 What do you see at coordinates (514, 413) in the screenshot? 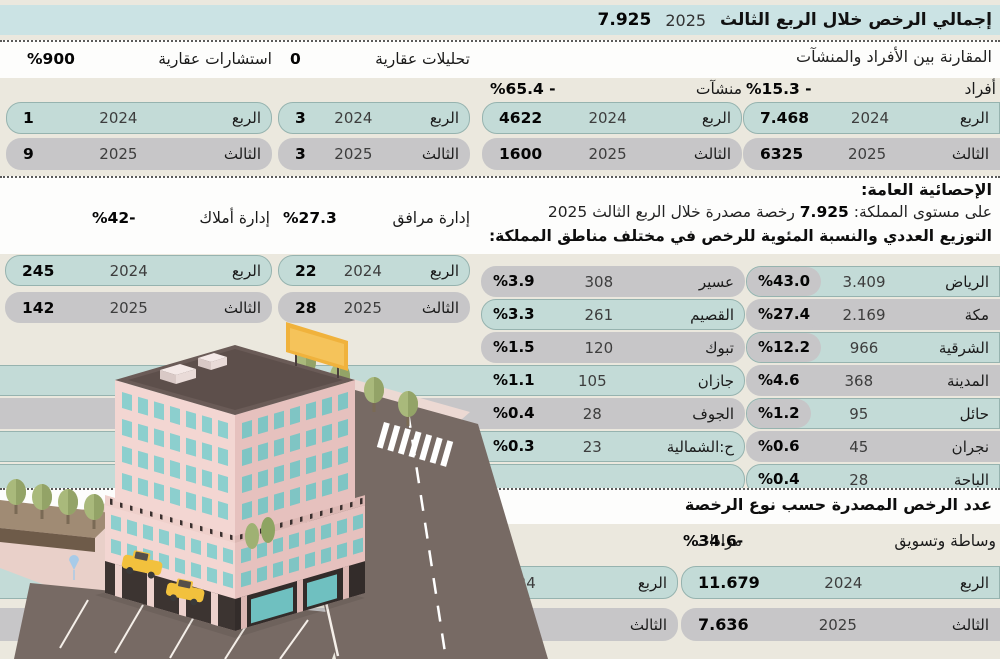
I see `region-pct: %0.4` at bounding box center [514, 413].